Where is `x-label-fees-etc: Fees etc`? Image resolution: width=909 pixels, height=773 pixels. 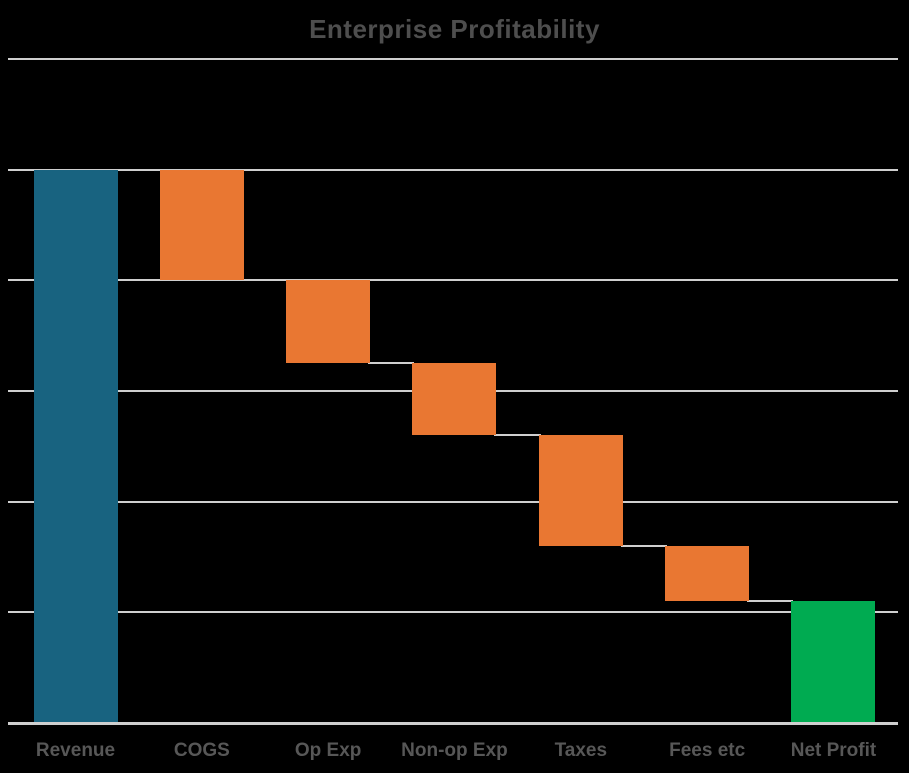
x-label-fees-etc: Fees etc is located at coordinates (707, 750).